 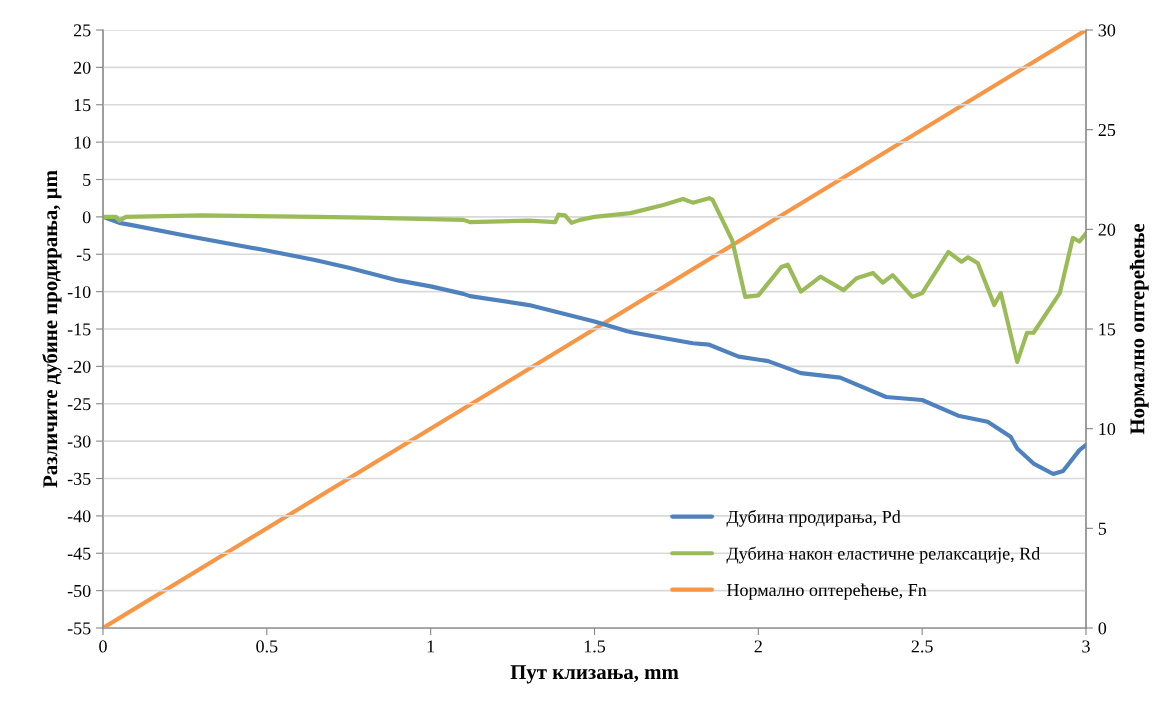 What do you see at coordinates (103, 646) in the screenshot?
I see `x-tick-label: 0` at bounding box center [103, 646].